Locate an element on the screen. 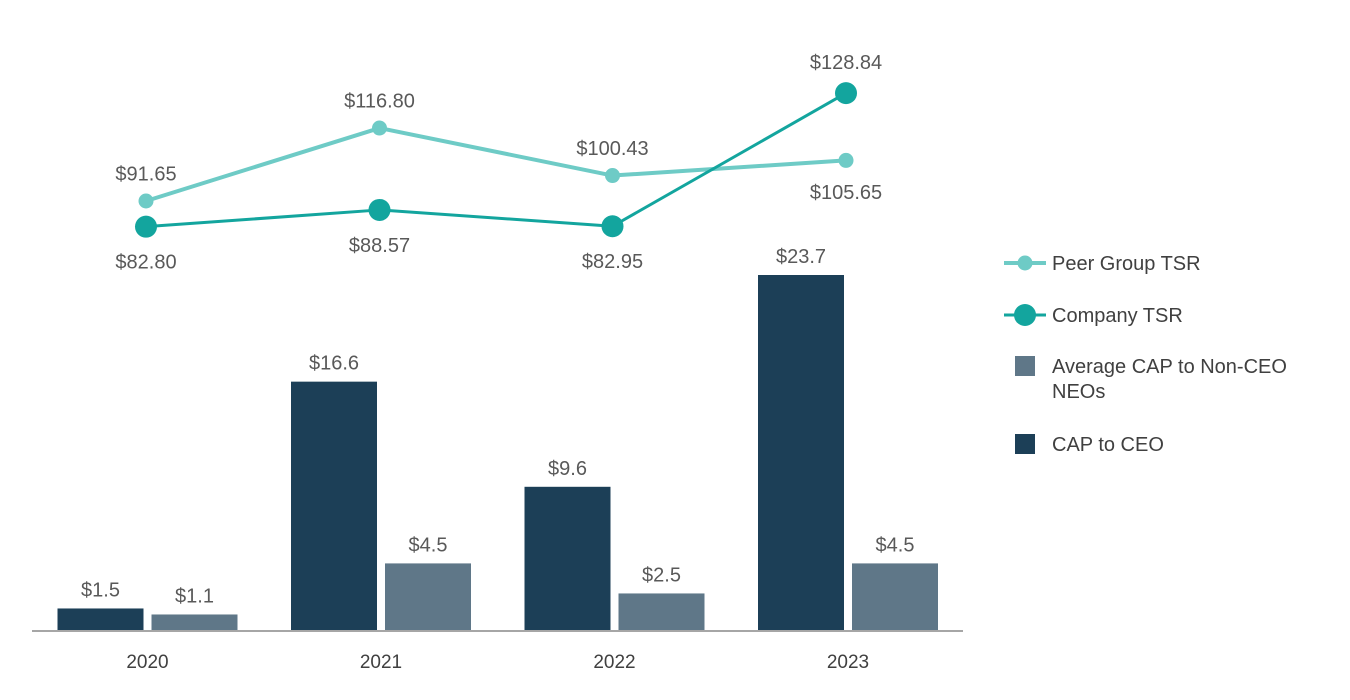 This screenshot has height=700, width=1350. bar-average-cap-to-non-ceo-neos-2021 is located at coordinates (428, 597).